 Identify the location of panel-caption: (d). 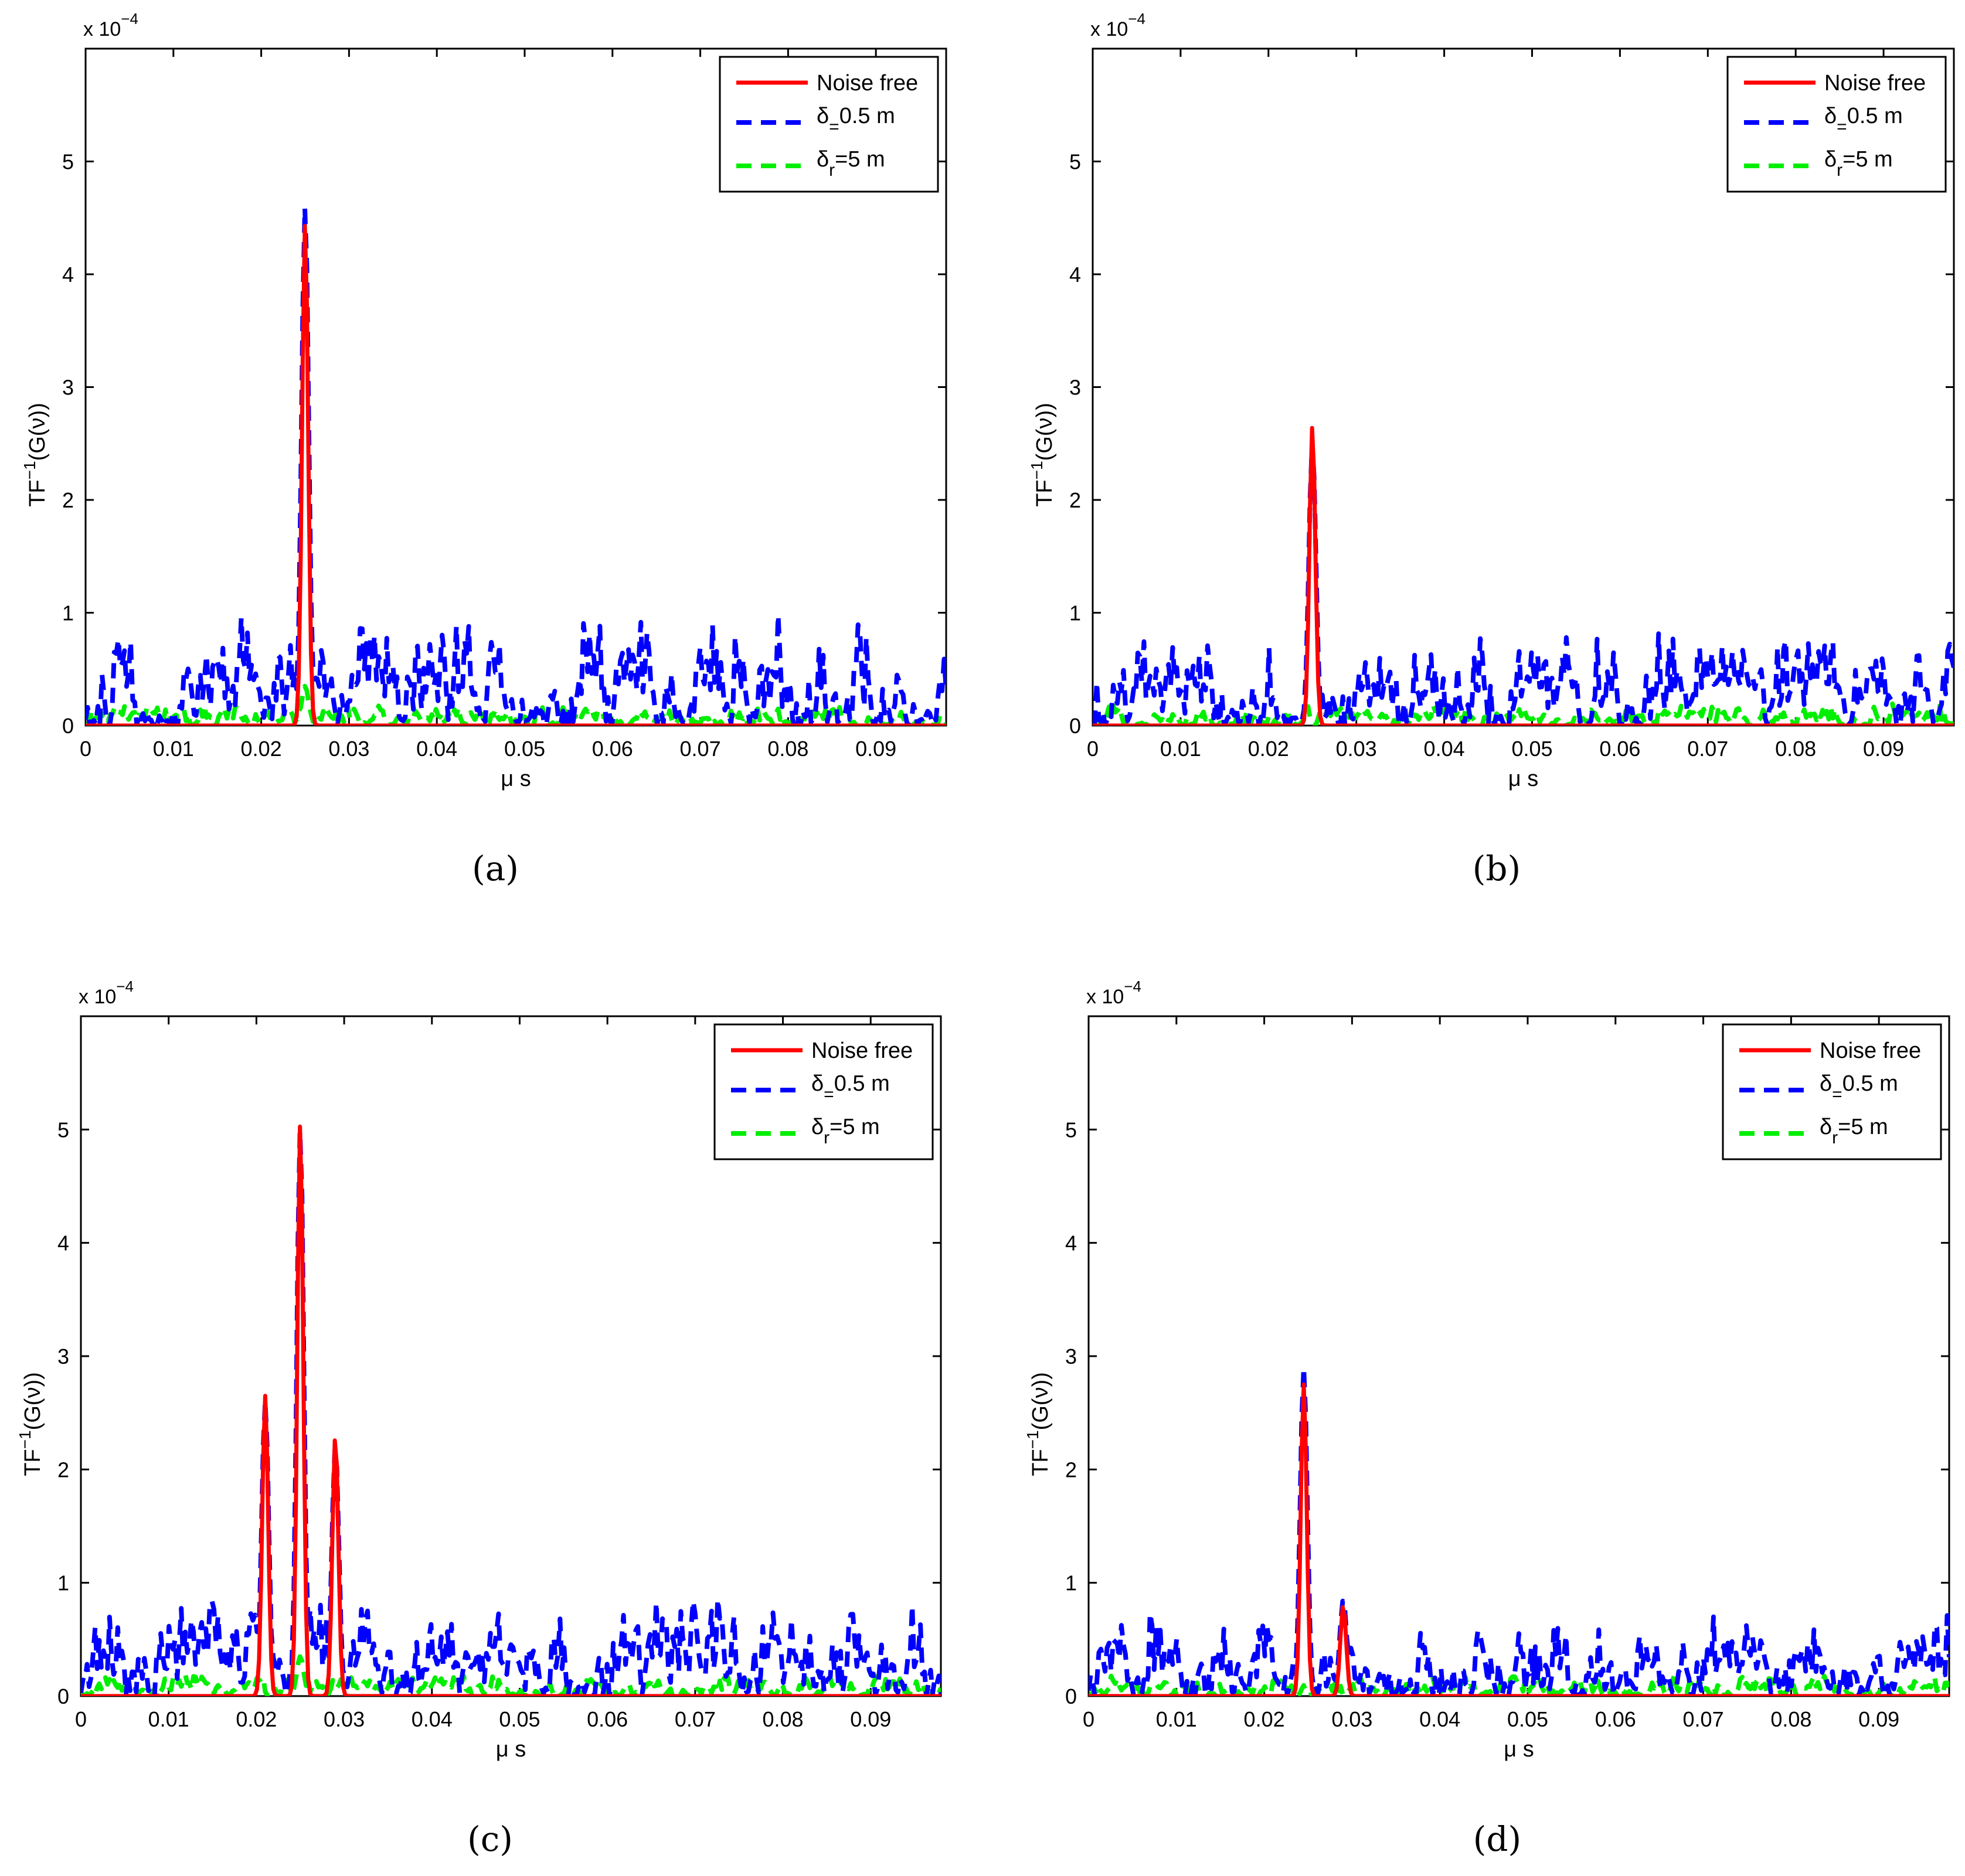
(1497, 1839).